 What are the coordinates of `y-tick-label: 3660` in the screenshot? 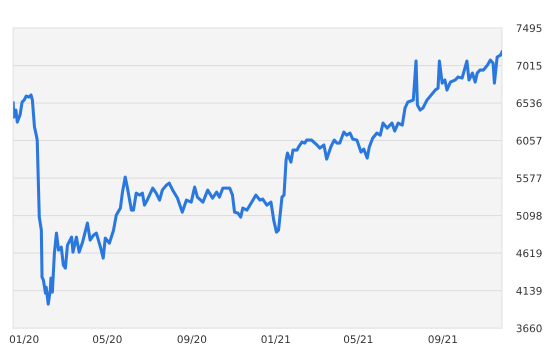 It's located at (529, 328).